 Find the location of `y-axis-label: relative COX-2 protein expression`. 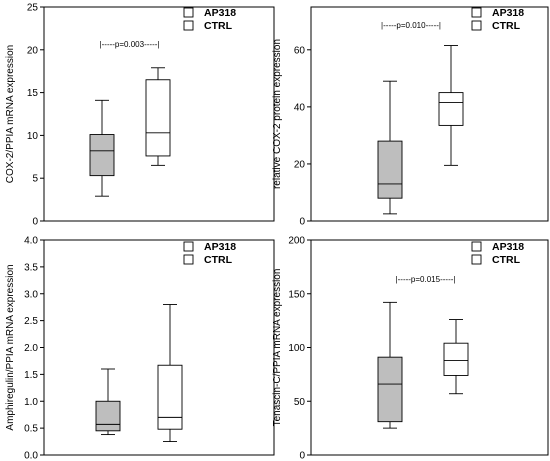

y-axis-label: relative COX-2 protein expression is located at coordinates (277, 114).